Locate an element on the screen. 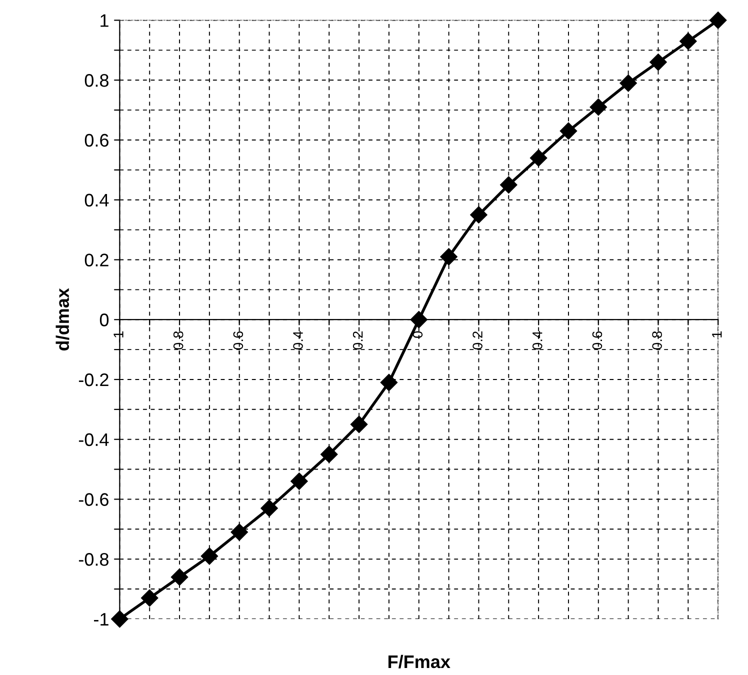 The image size is (748, 675). x-tick-label: -0.6 is located at coordinates (238, 342).